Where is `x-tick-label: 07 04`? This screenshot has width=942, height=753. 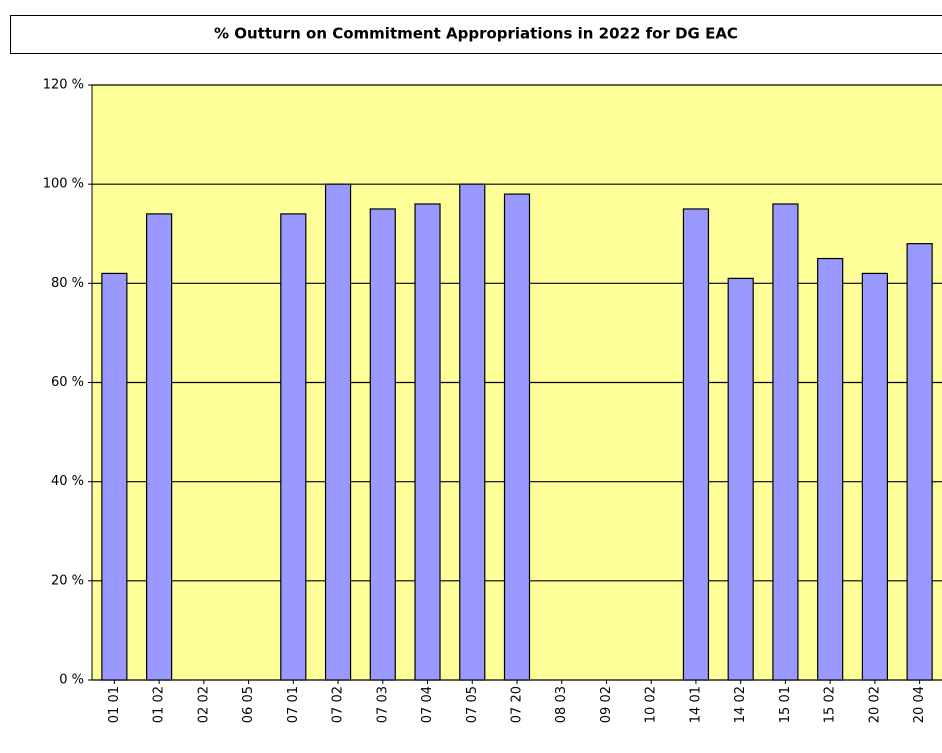
x-tick-label: 07 04 is located at coordinates (427, 704).